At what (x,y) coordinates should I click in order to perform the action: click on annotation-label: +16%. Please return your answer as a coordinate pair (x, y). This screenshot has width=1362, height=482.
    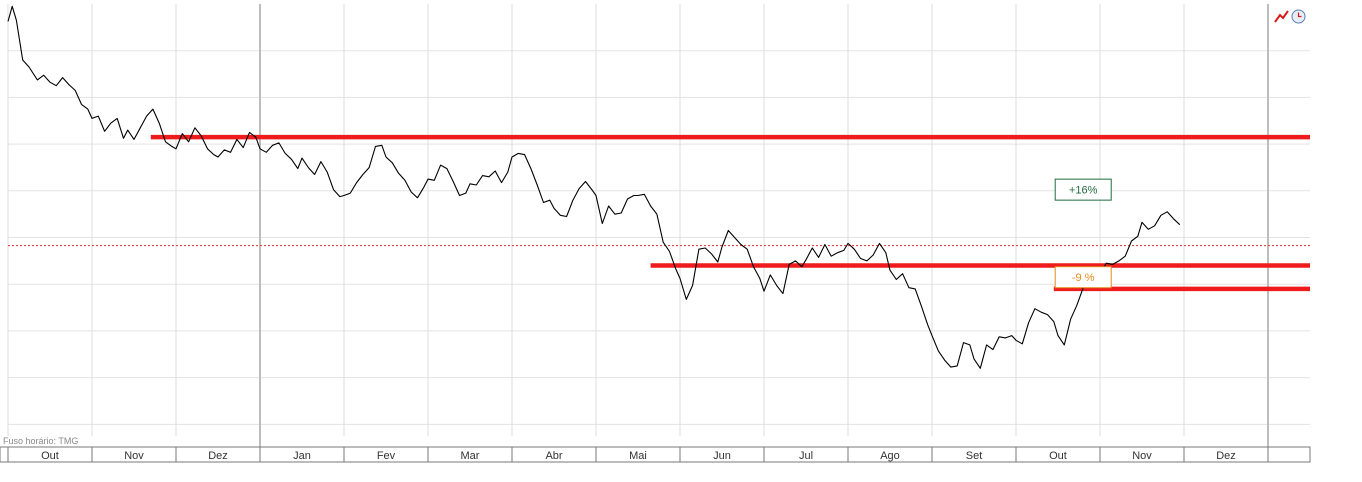
    Looking at the image, I should click on (1083, 191).